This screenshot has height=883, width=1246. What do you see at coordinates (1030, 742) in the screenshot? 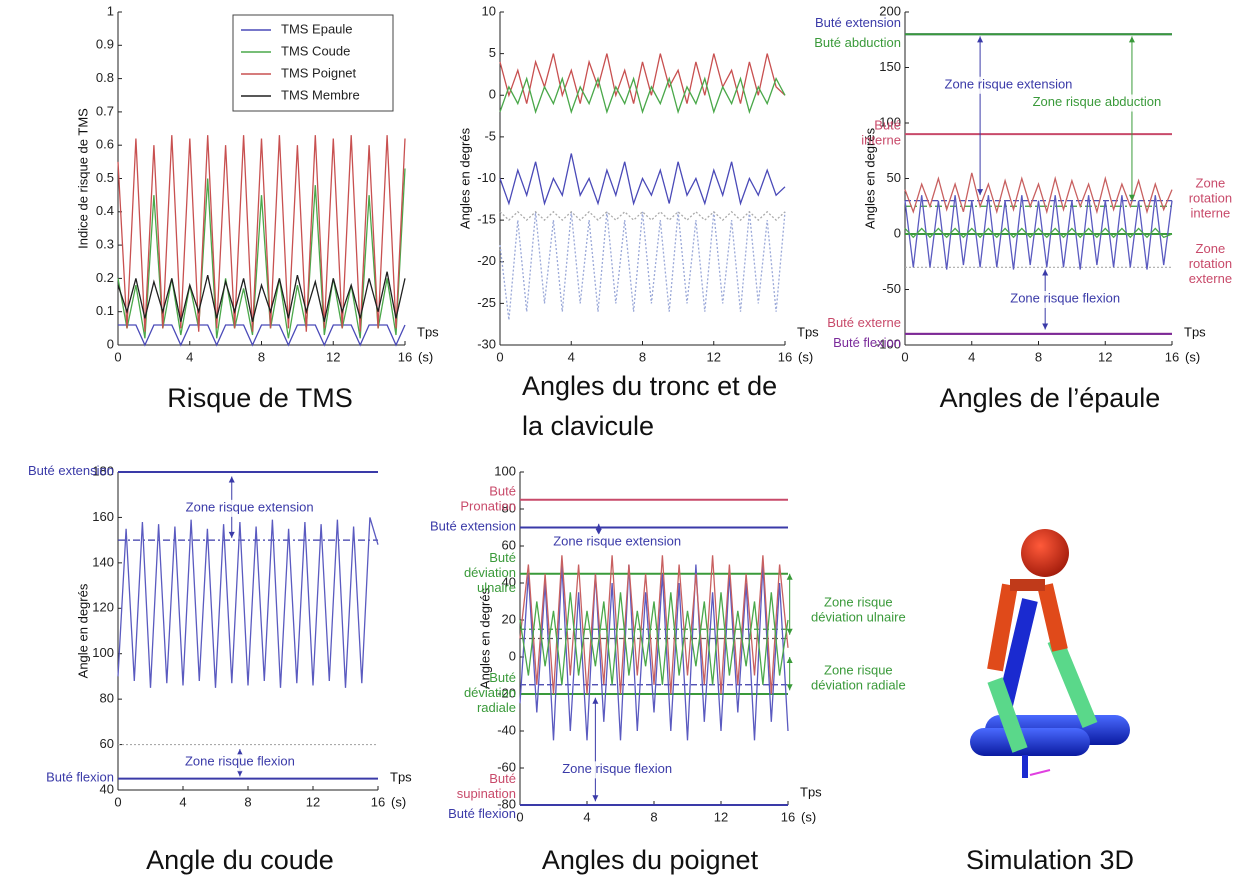
I see `base-cylinder` at bounding box center [1030, 742].